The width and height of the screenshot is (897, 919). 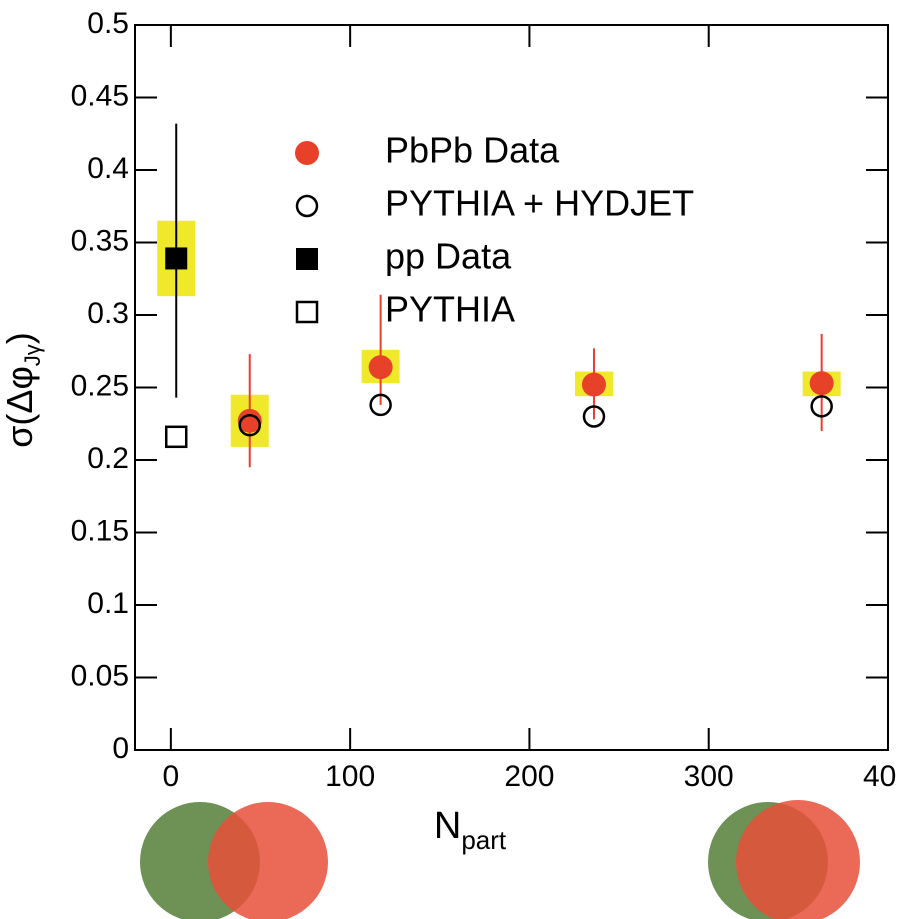 I want to click on y-tick-label: 0.1, so click(x=108, y=603).